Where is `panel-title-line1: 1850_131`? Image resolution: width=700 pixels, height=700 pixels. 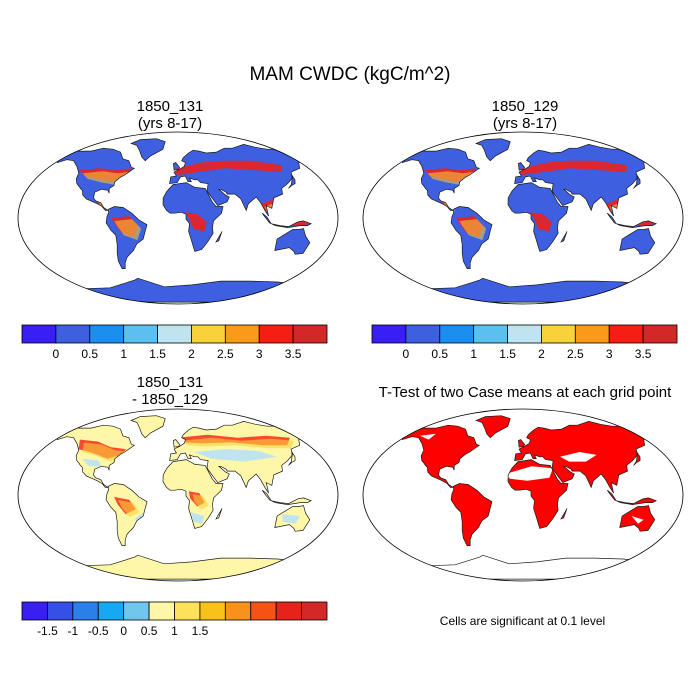 panel-title-line1: 1850_131 is located at coordinates (170, 106).